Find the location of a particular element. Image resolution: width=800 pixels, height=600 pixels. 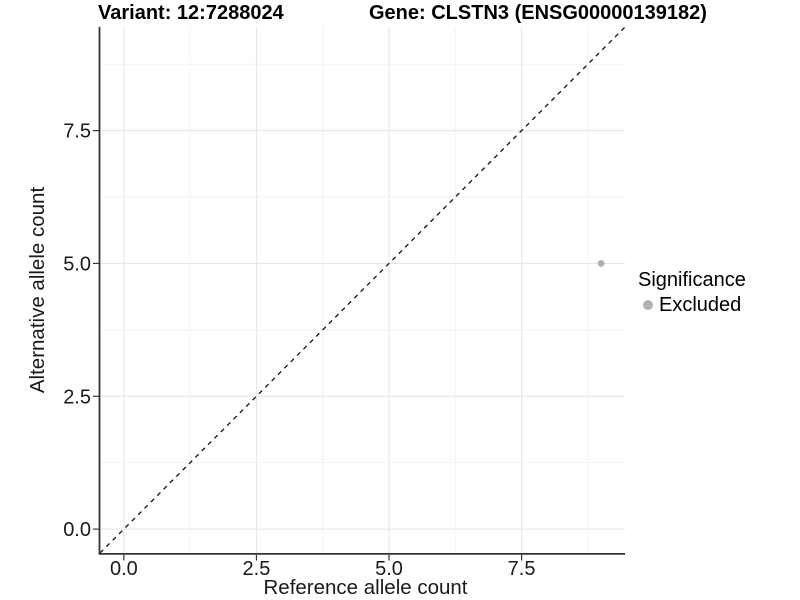

y-tick-label: 0.0 is located at coordinates (77, 530).